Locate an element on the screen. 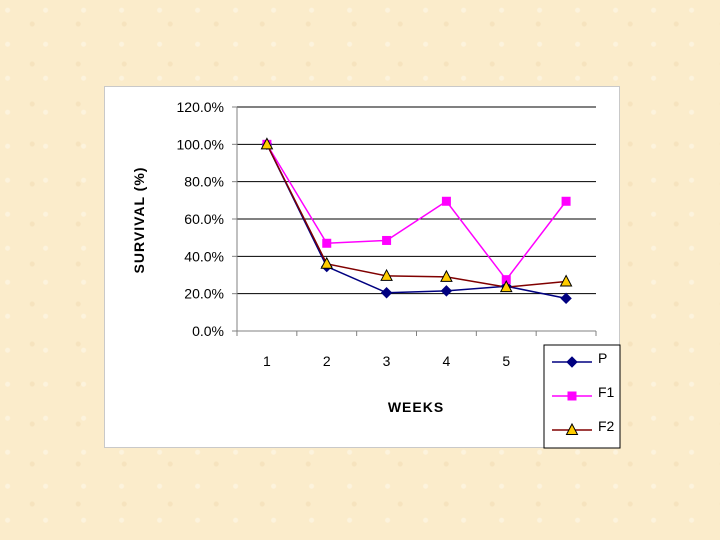 This screenshot has height=540, width=720. x-tick-labels: 123456 is located at coordinates (416, 350).